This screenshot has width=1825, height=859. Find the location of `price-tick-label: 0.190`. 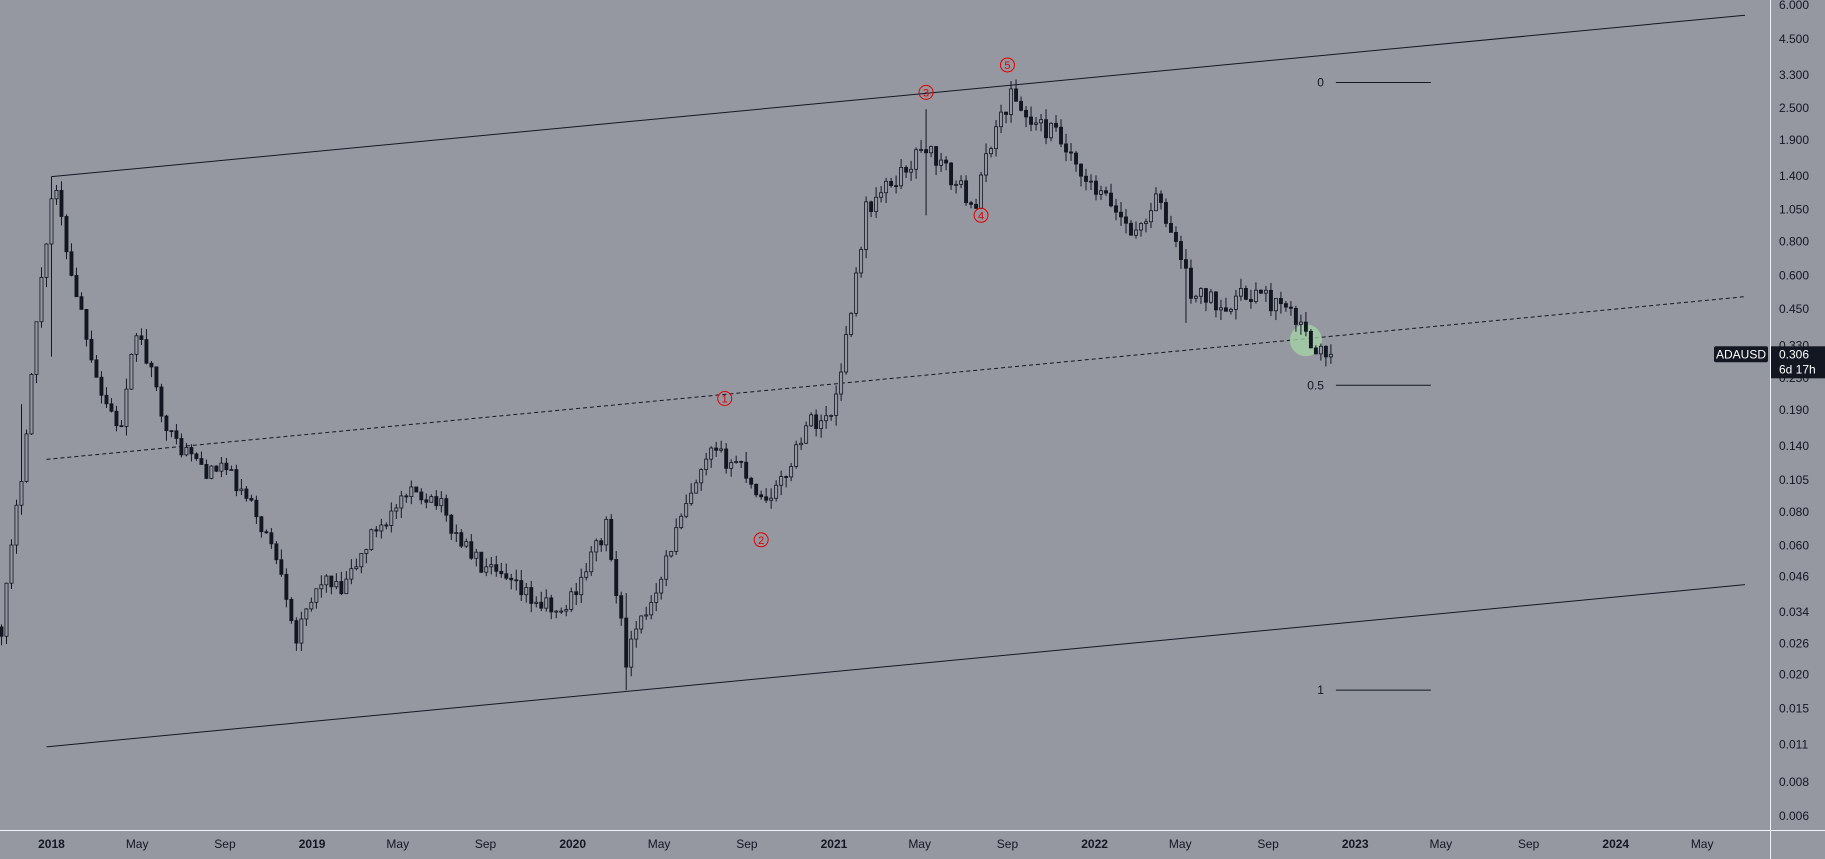

price-tick-label: 0.190 is located at coordinates (1794, 410).